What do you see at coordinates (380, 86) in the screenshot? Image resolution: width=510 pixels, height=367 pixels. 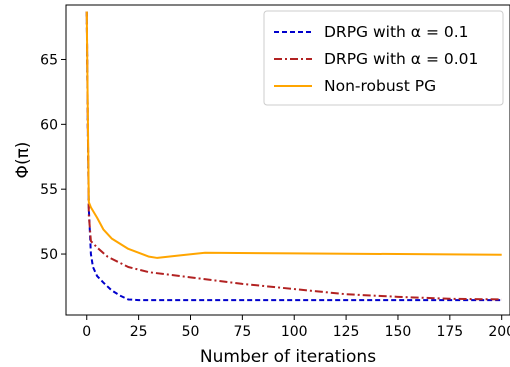 I see `legend-label-2: Non-robust PG` at bounding box center [380, 86].